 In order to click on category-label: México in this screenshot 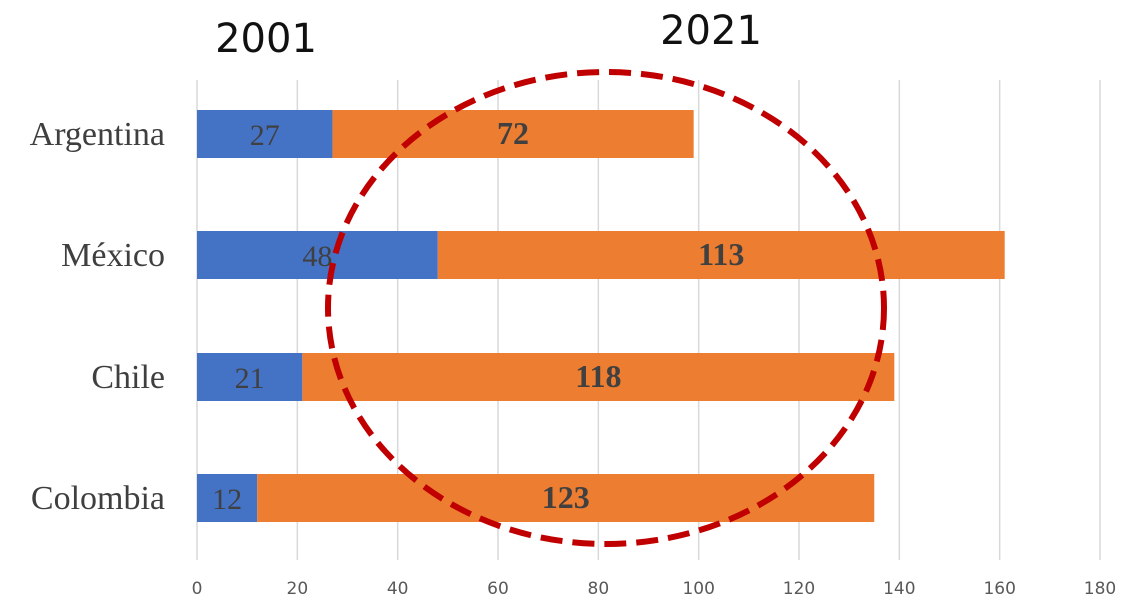, I will do `click(113, 255)`.